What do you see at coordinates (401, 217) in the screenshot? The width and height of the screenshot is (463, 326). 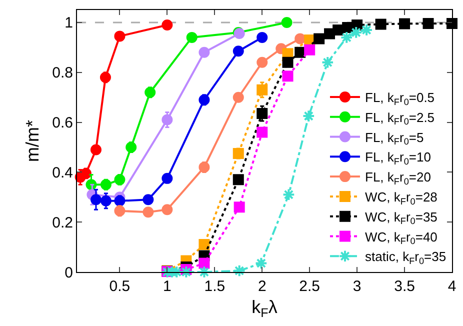 I see `legend-label: WC, k$_{F}$r$_{0}$=35` at bounding box center [401, 217].